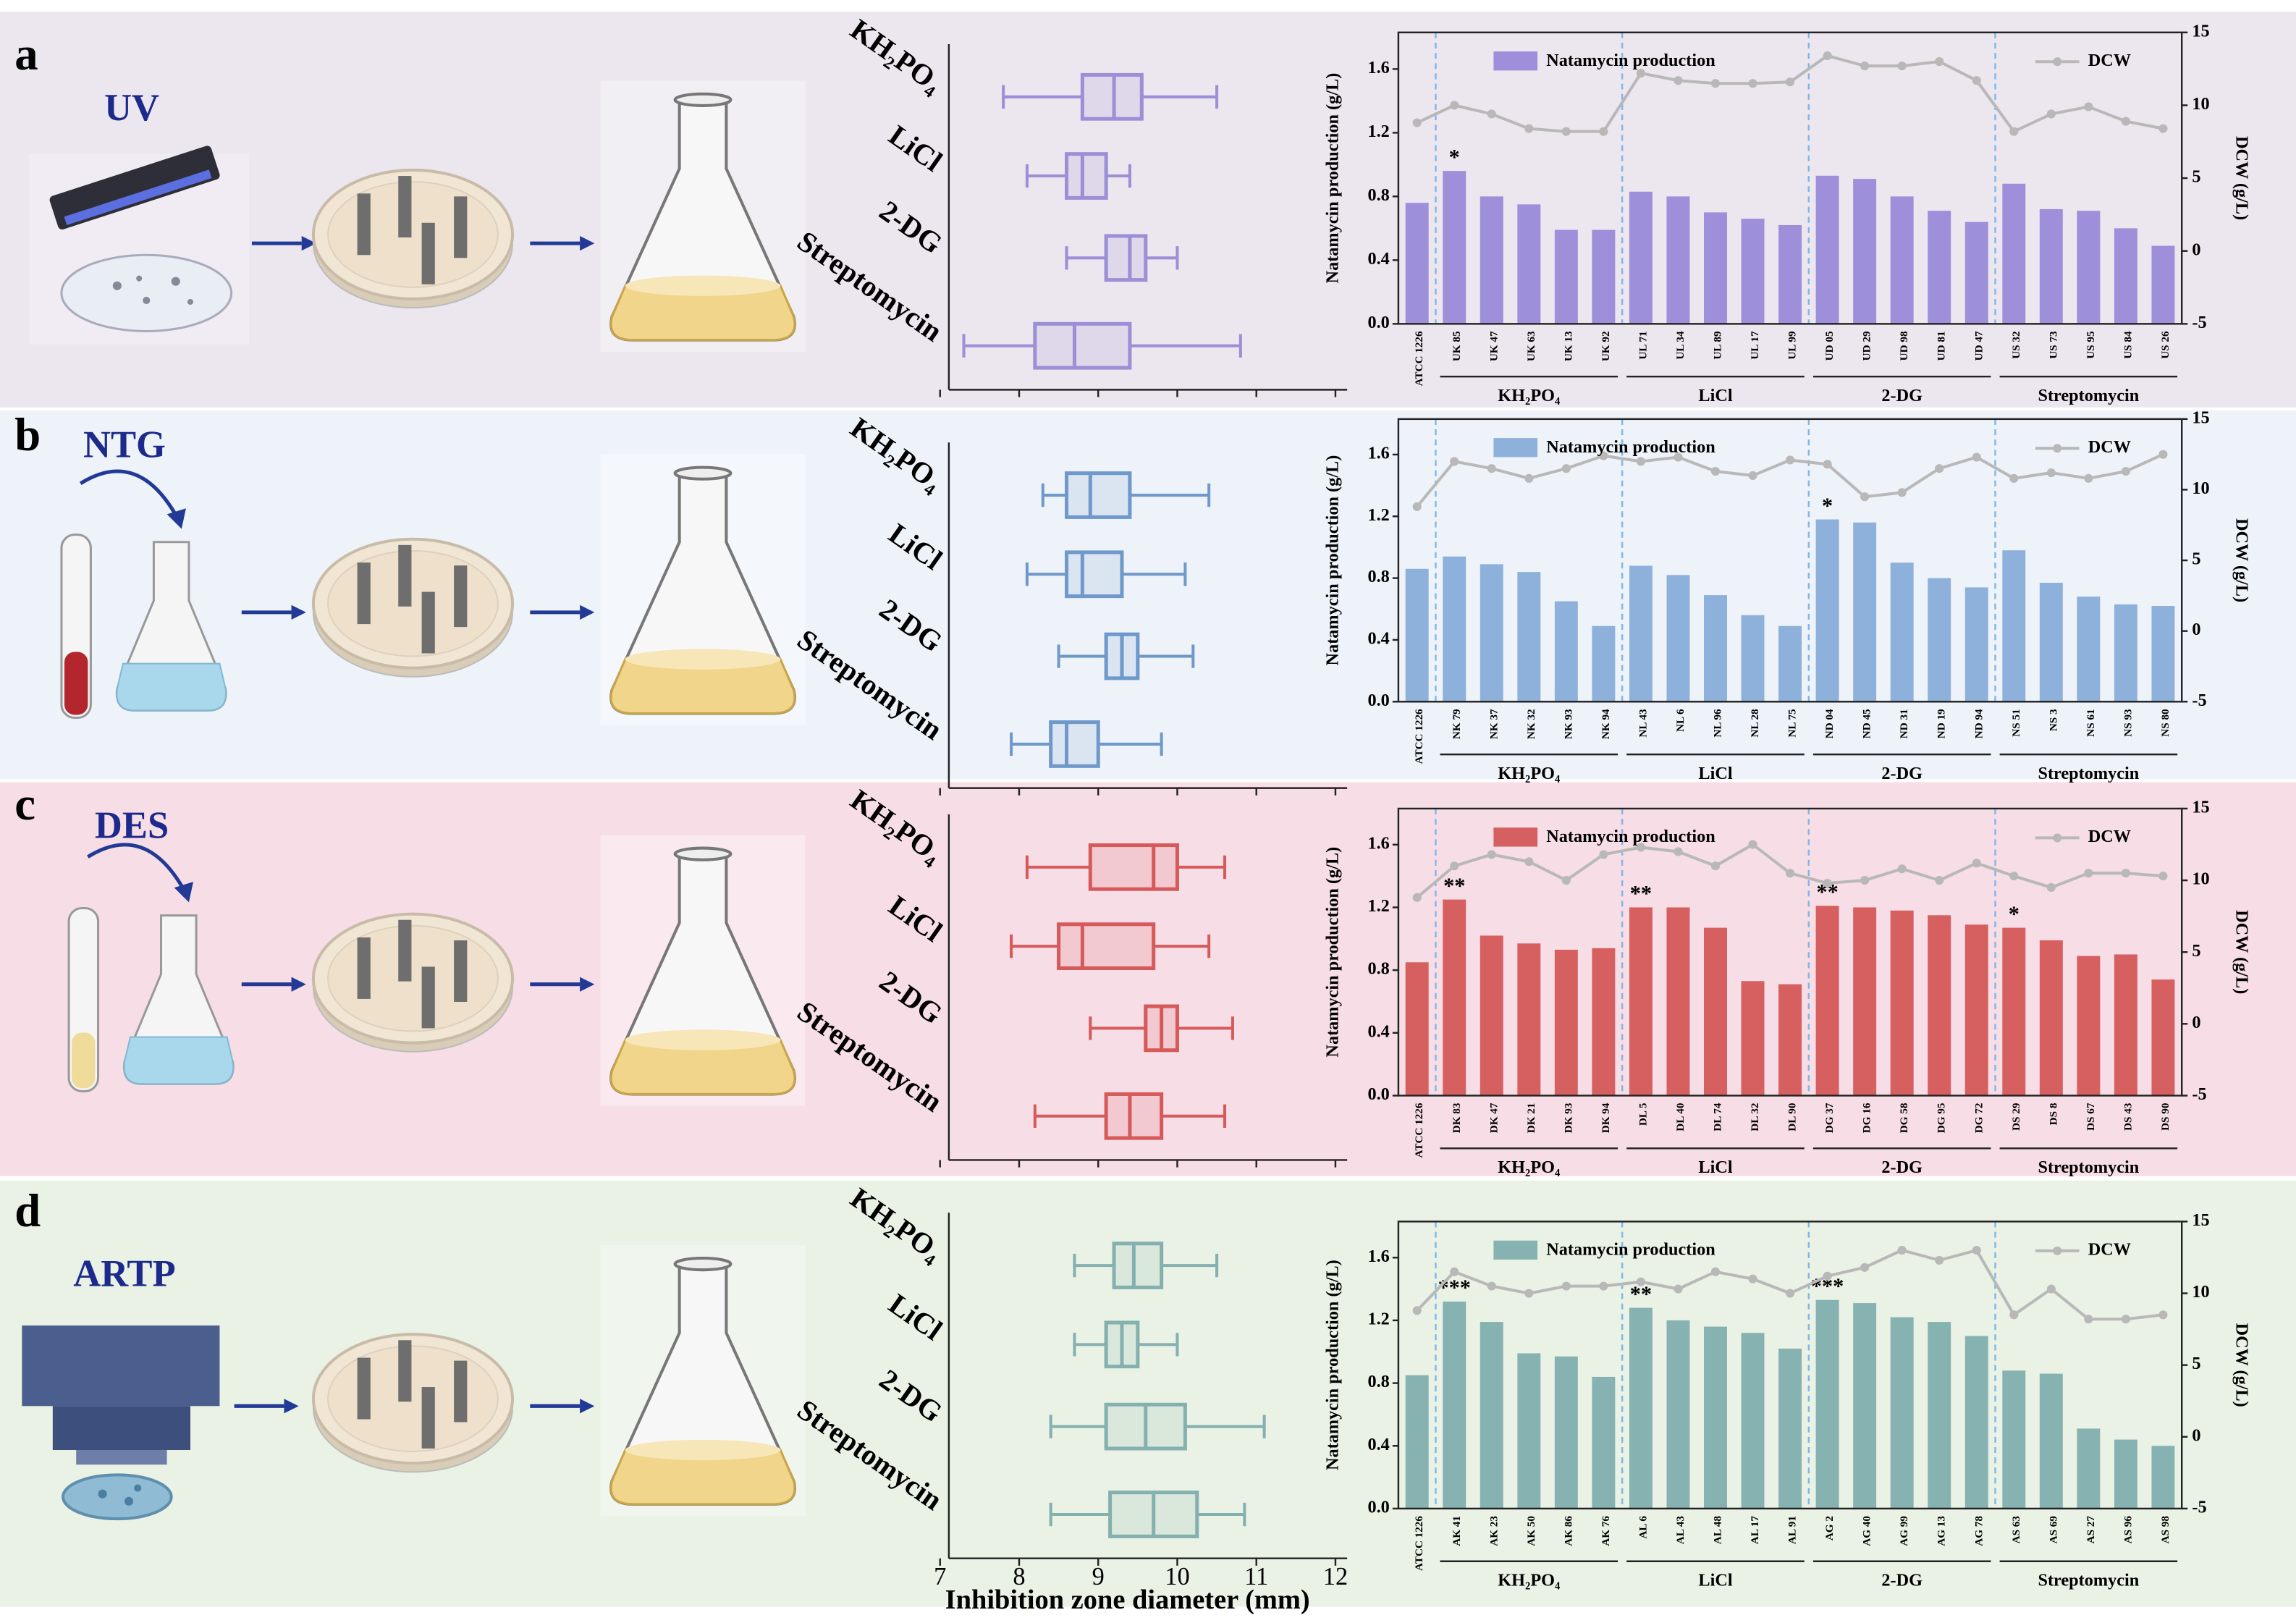  What do you see at coordinates (124, 444) in the screenshot?
I see `method-label: NTG` at bounding box center [124, 444].